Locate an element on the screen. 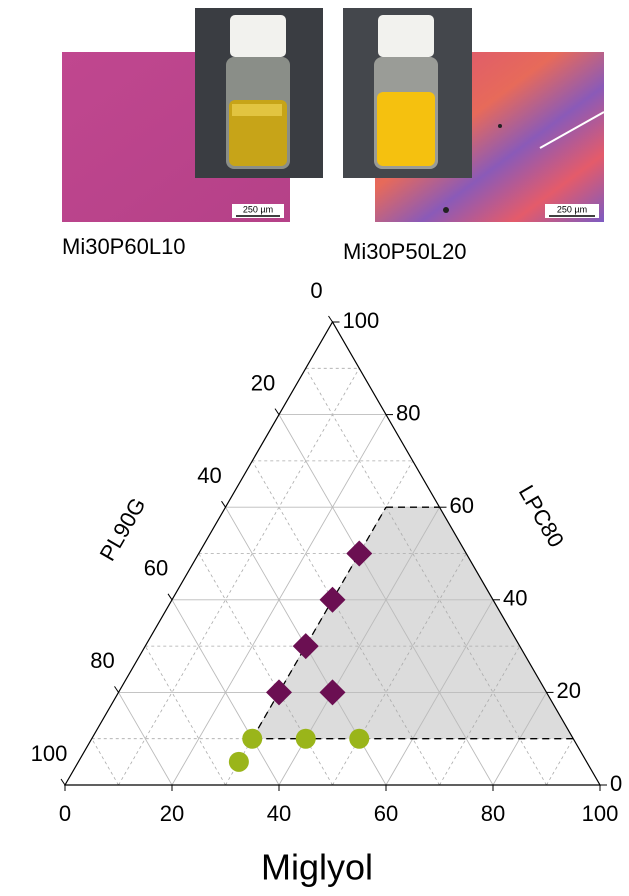  left-tick-label: 100 is located at coordinates (49, 753).